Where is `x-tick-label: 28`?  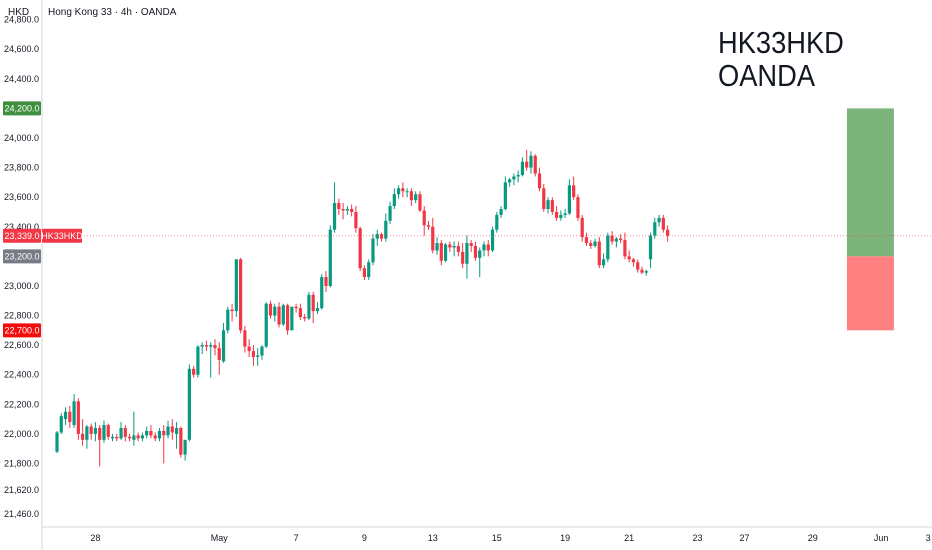 x-tick-label: 28 is located at coordinates (95, 538).